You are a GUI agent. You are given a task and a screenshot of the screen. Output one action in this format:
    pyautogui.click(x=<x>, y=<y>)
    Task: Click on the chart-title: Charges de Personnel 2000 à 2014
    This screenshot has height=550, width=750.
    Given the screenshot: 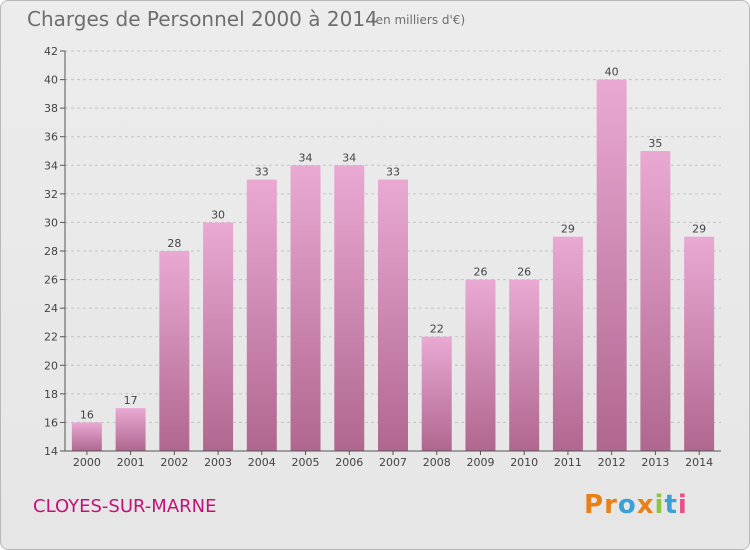 What is the action you would take?
    pyautogui.click(x=202, y=19)
    